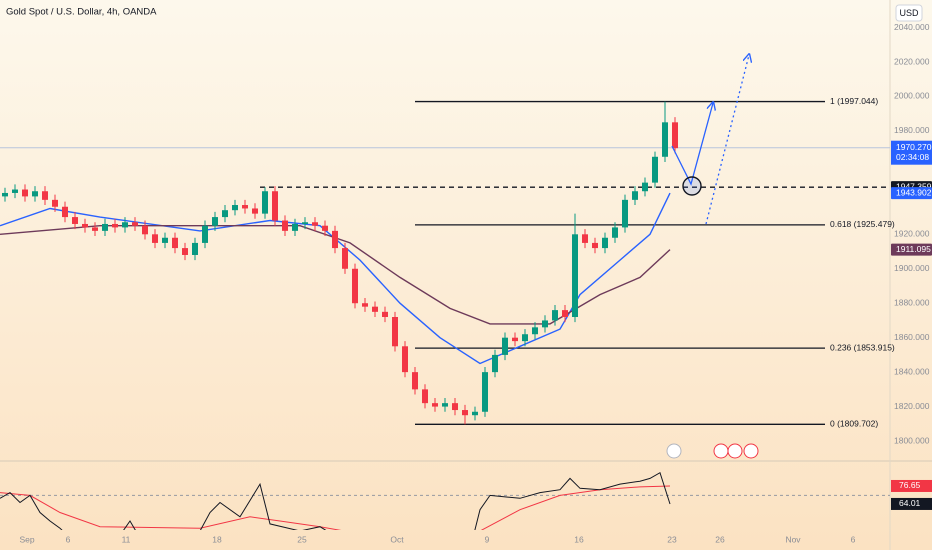  I want to click on rsi-label: 64.01, so click(910, 503).